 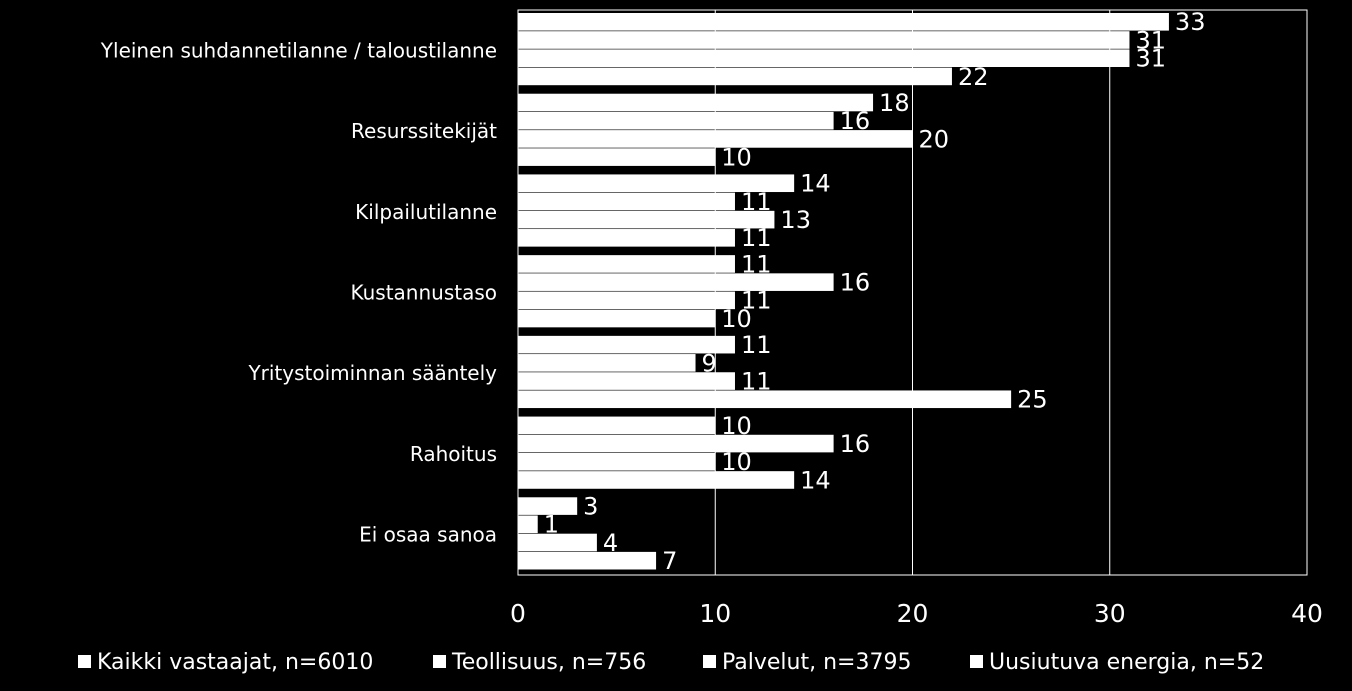 What do you see at coordinates (548, 662) in the screenshot?
I see `legend-entry: Teollisuus, n=756` at bounding box center [548, 662].